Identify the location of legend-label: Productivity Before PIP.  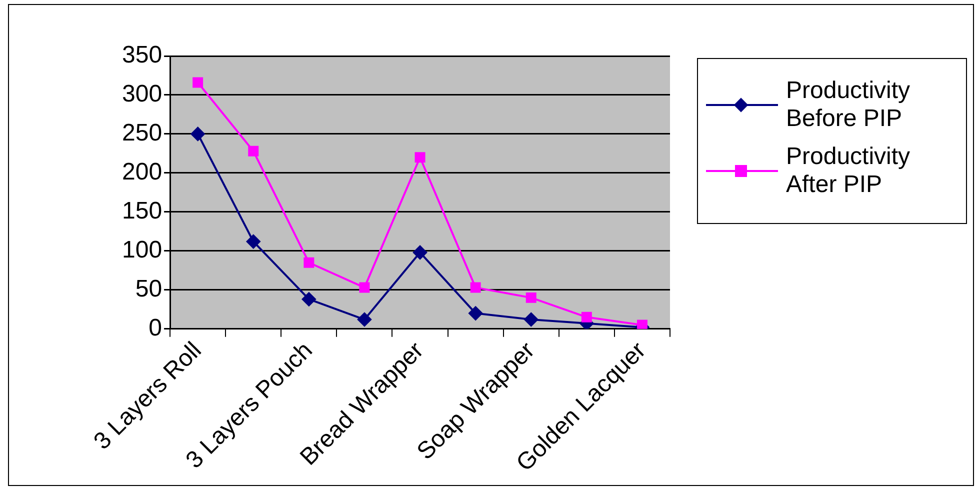
(849, 105).